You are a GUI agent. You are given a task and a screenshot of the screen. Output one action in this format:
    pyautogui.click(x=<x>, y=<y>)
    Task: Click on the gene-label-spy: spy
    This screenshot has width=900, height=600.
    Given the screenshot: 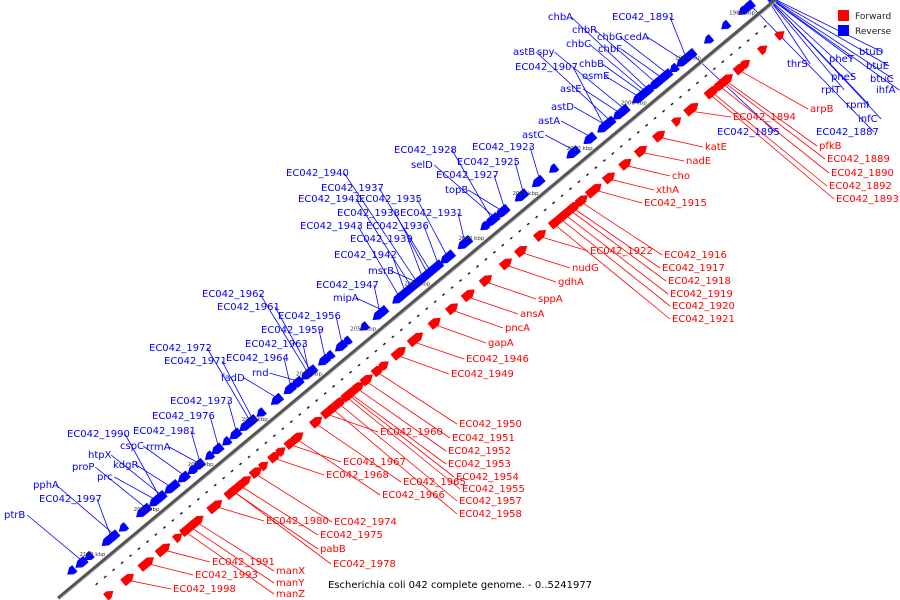 What is the action you would take?
    pyautogui.click(x=546, y=52)
    